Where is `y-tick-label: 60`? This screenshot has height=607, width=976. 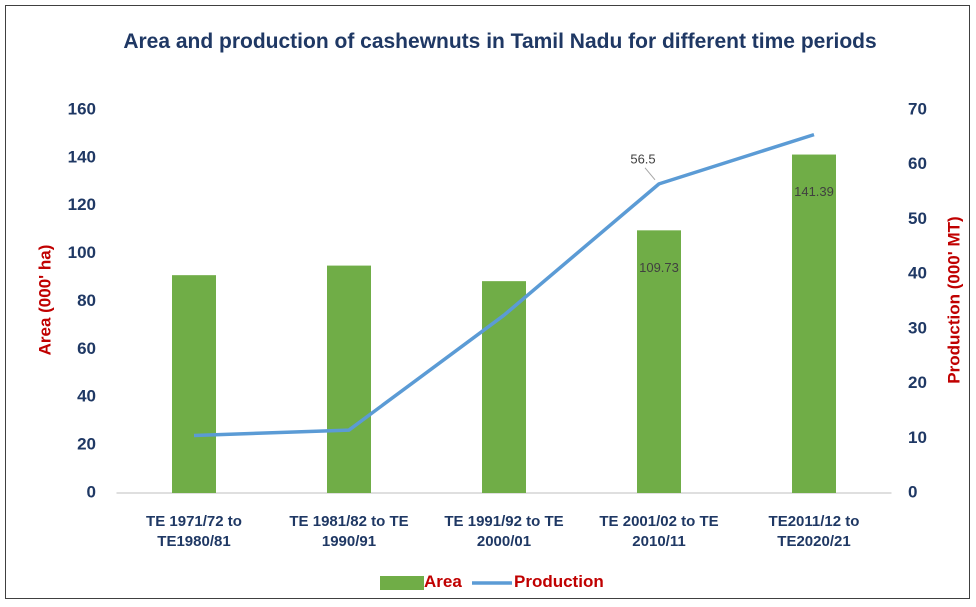 y-tick-label: 60 is located at coordinates (86, 348).